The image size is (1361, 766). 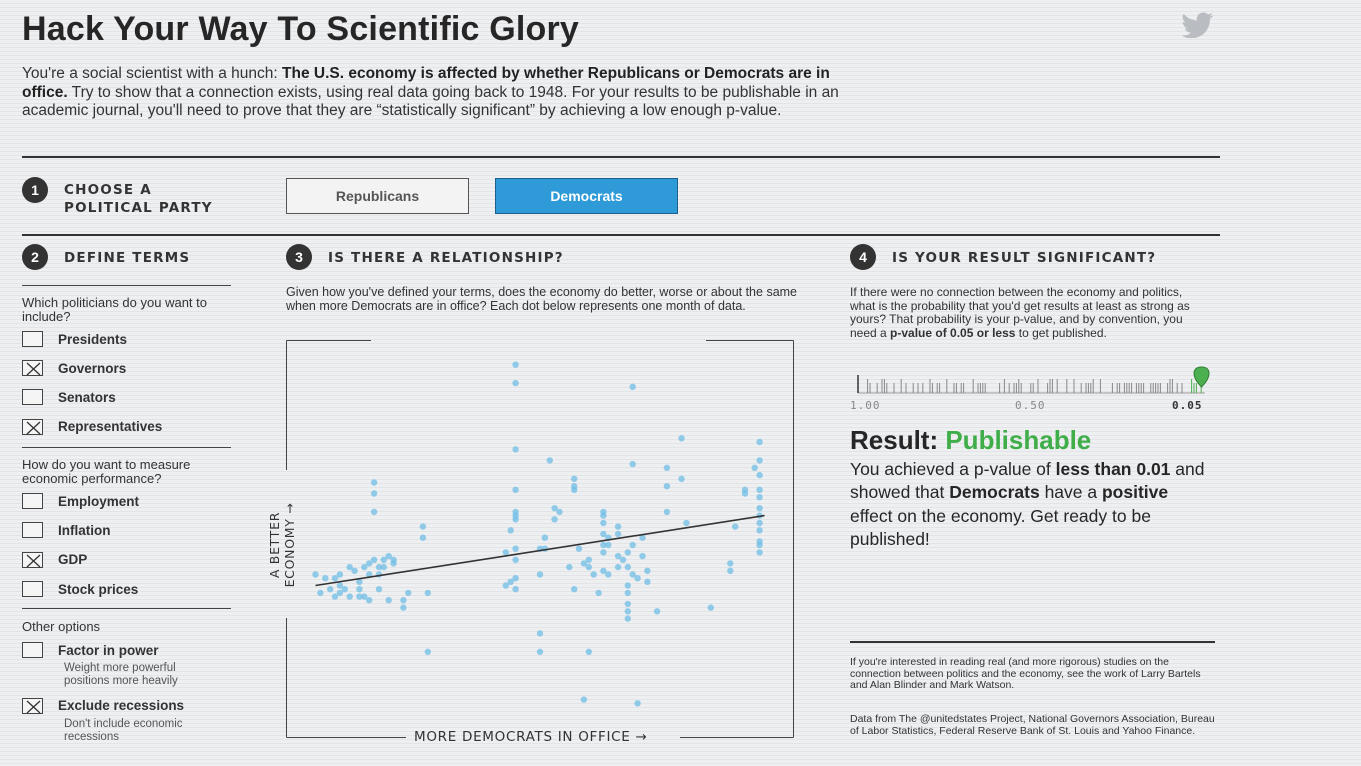 What do you see at coordinates (32, 368) in the screenshot?
I see `governors-checkbox` at bounding box center [32, 368].